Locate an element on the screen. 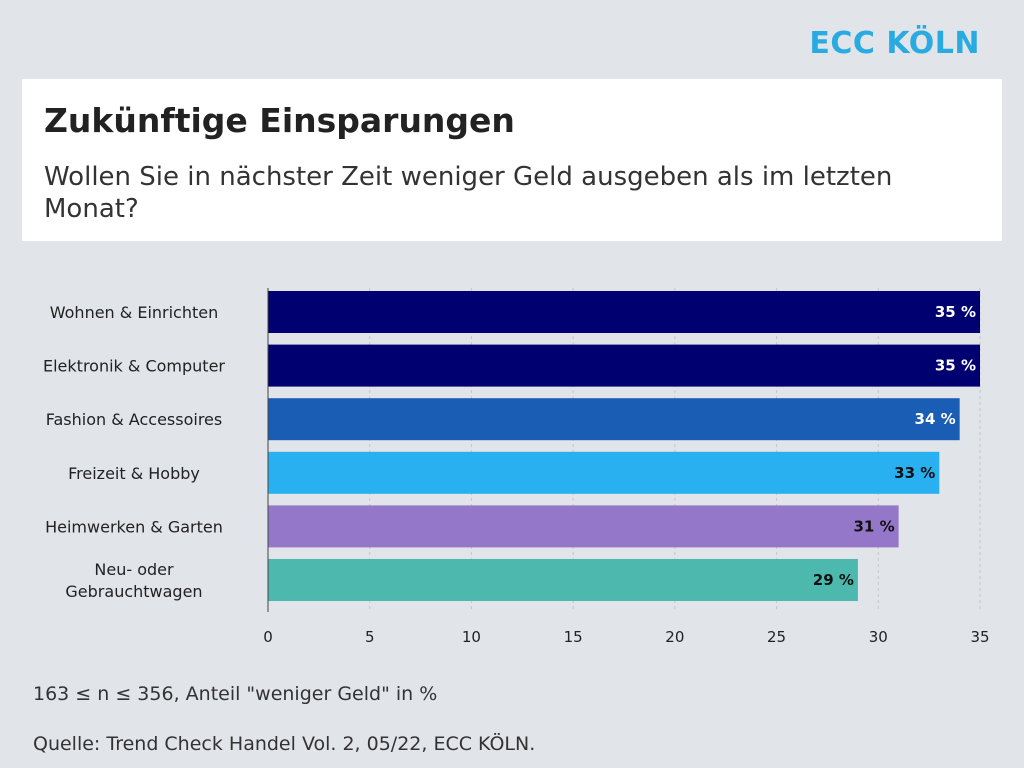  x-tick-label: 15 is located at coordinates (573, 637).